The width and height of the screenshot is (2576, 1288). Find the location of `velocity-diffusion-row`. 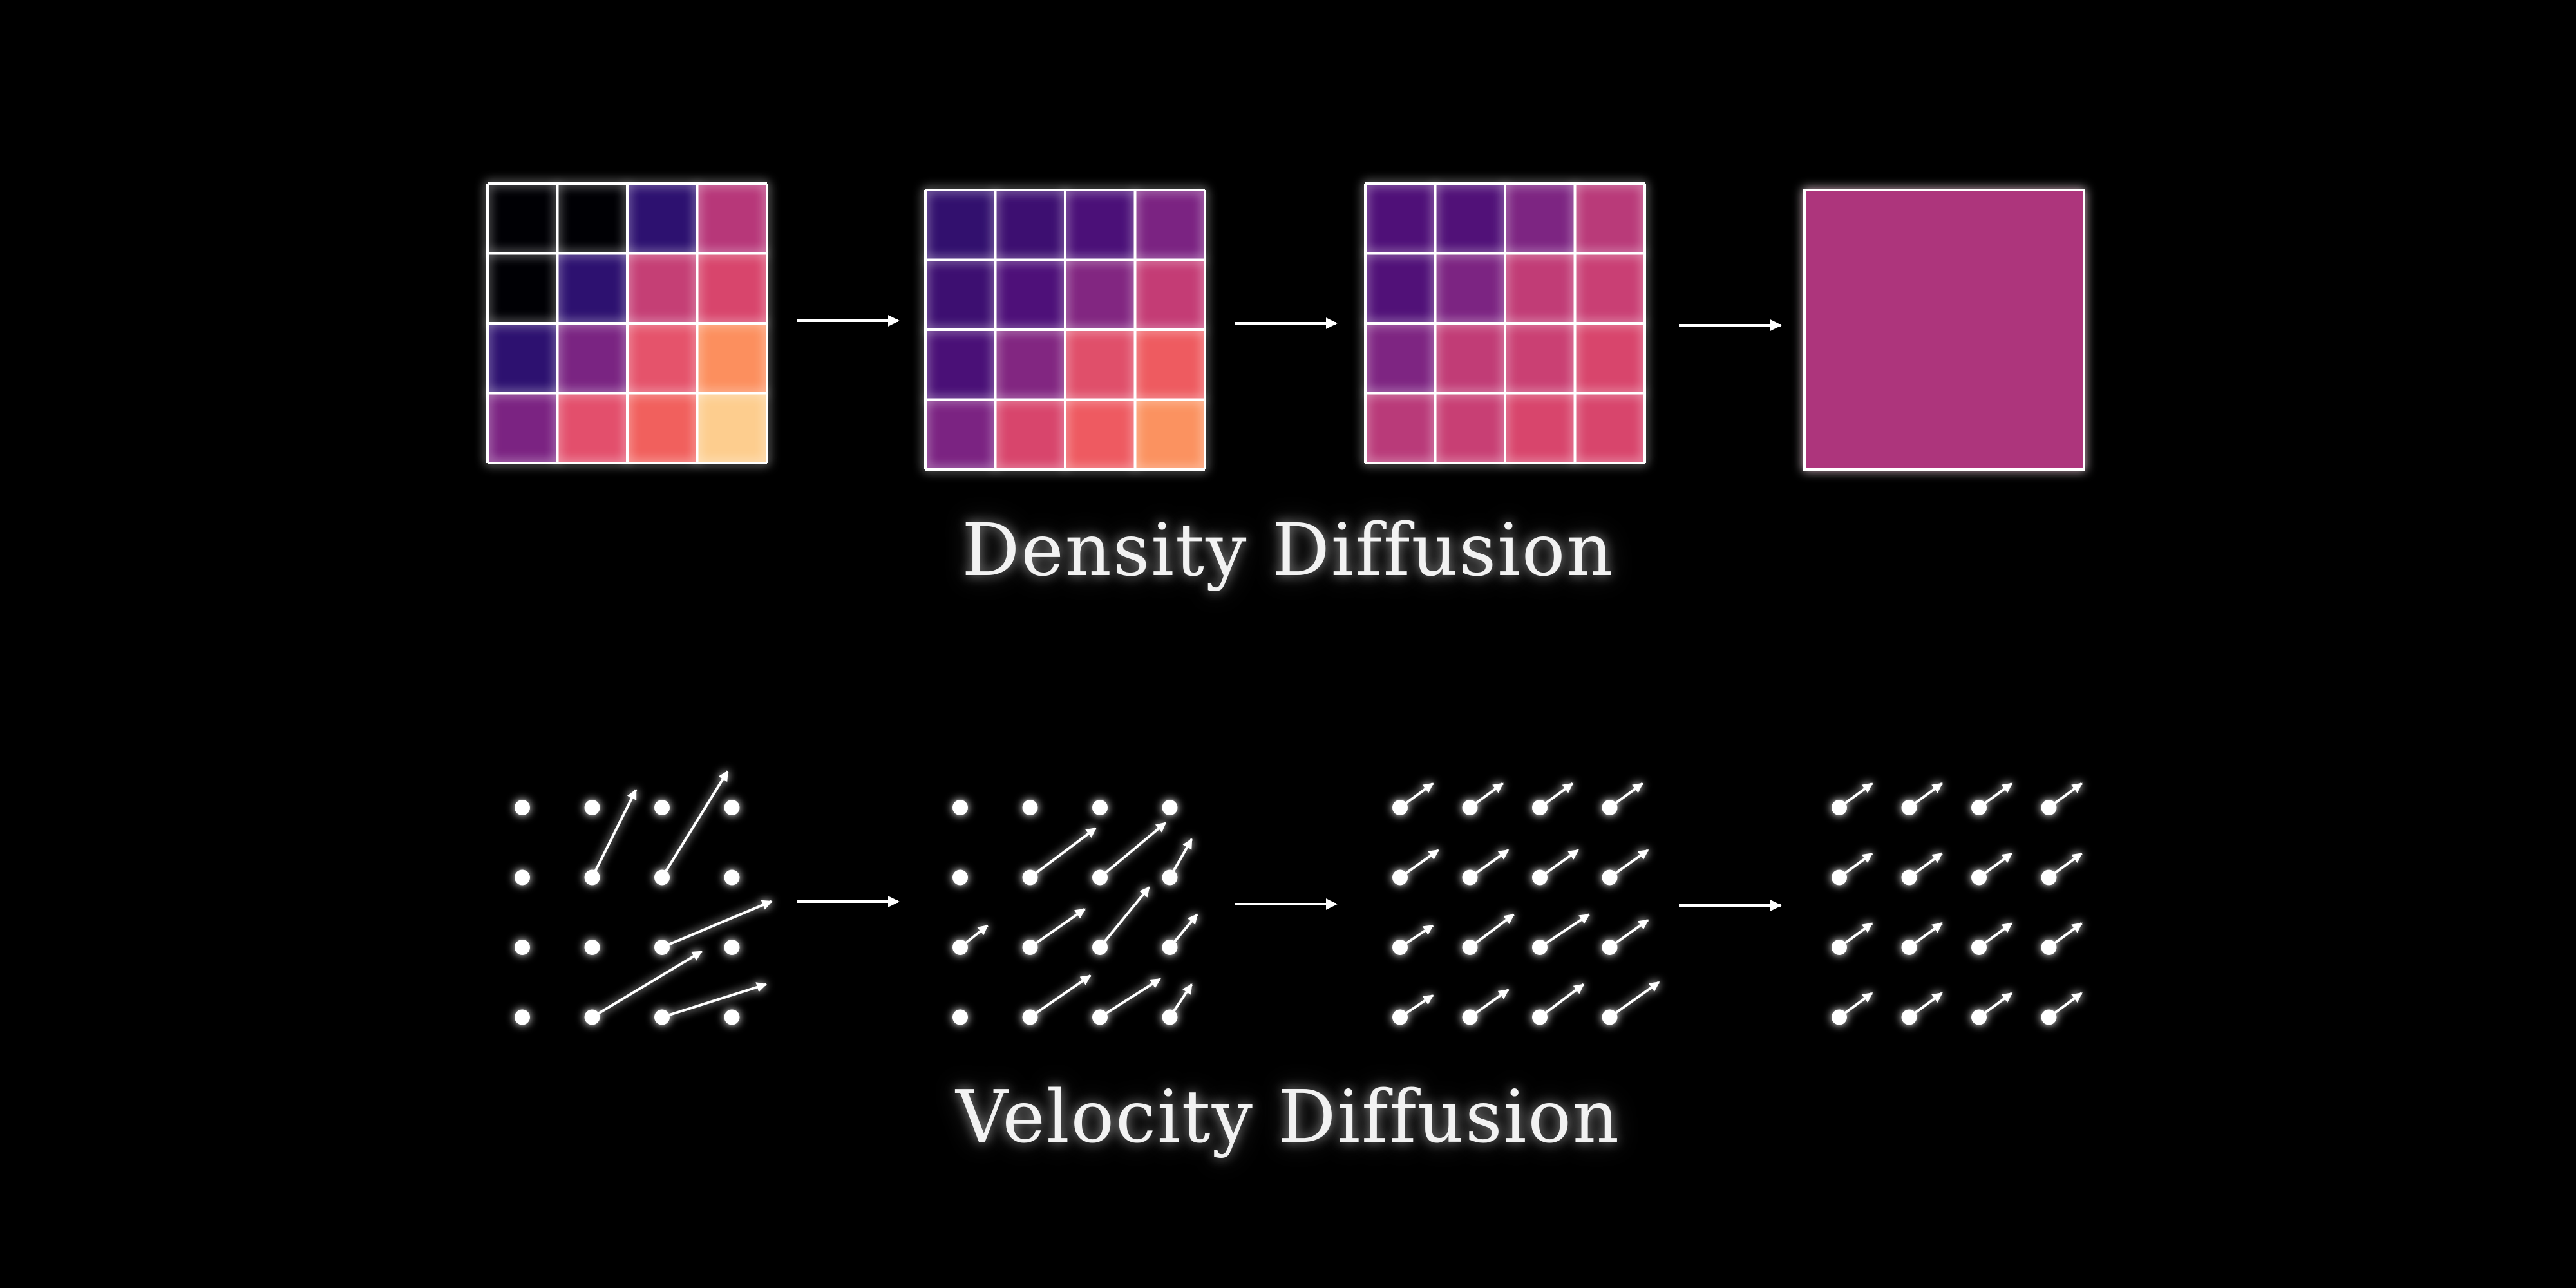

velocity-diffusion-row is located at coordinates (1299, 898).